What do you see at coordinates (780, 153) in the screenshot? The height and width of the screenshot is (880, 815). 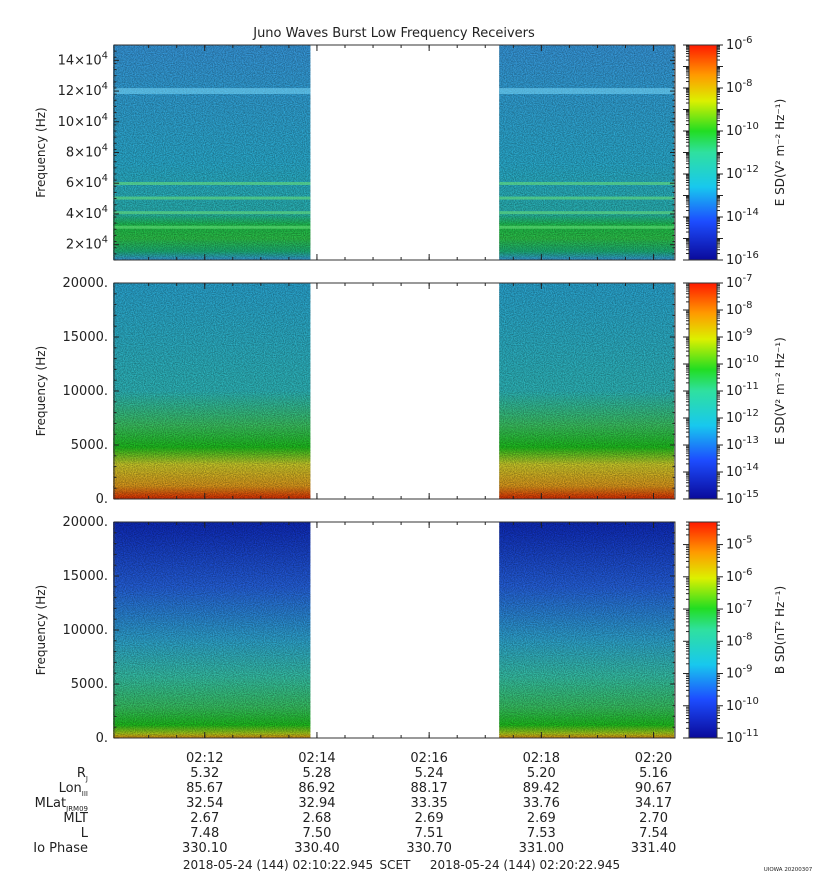 I see `colorbar-label: E SD(V² m⁻² Hz⁻¹)` at bounding box center [780, 153].